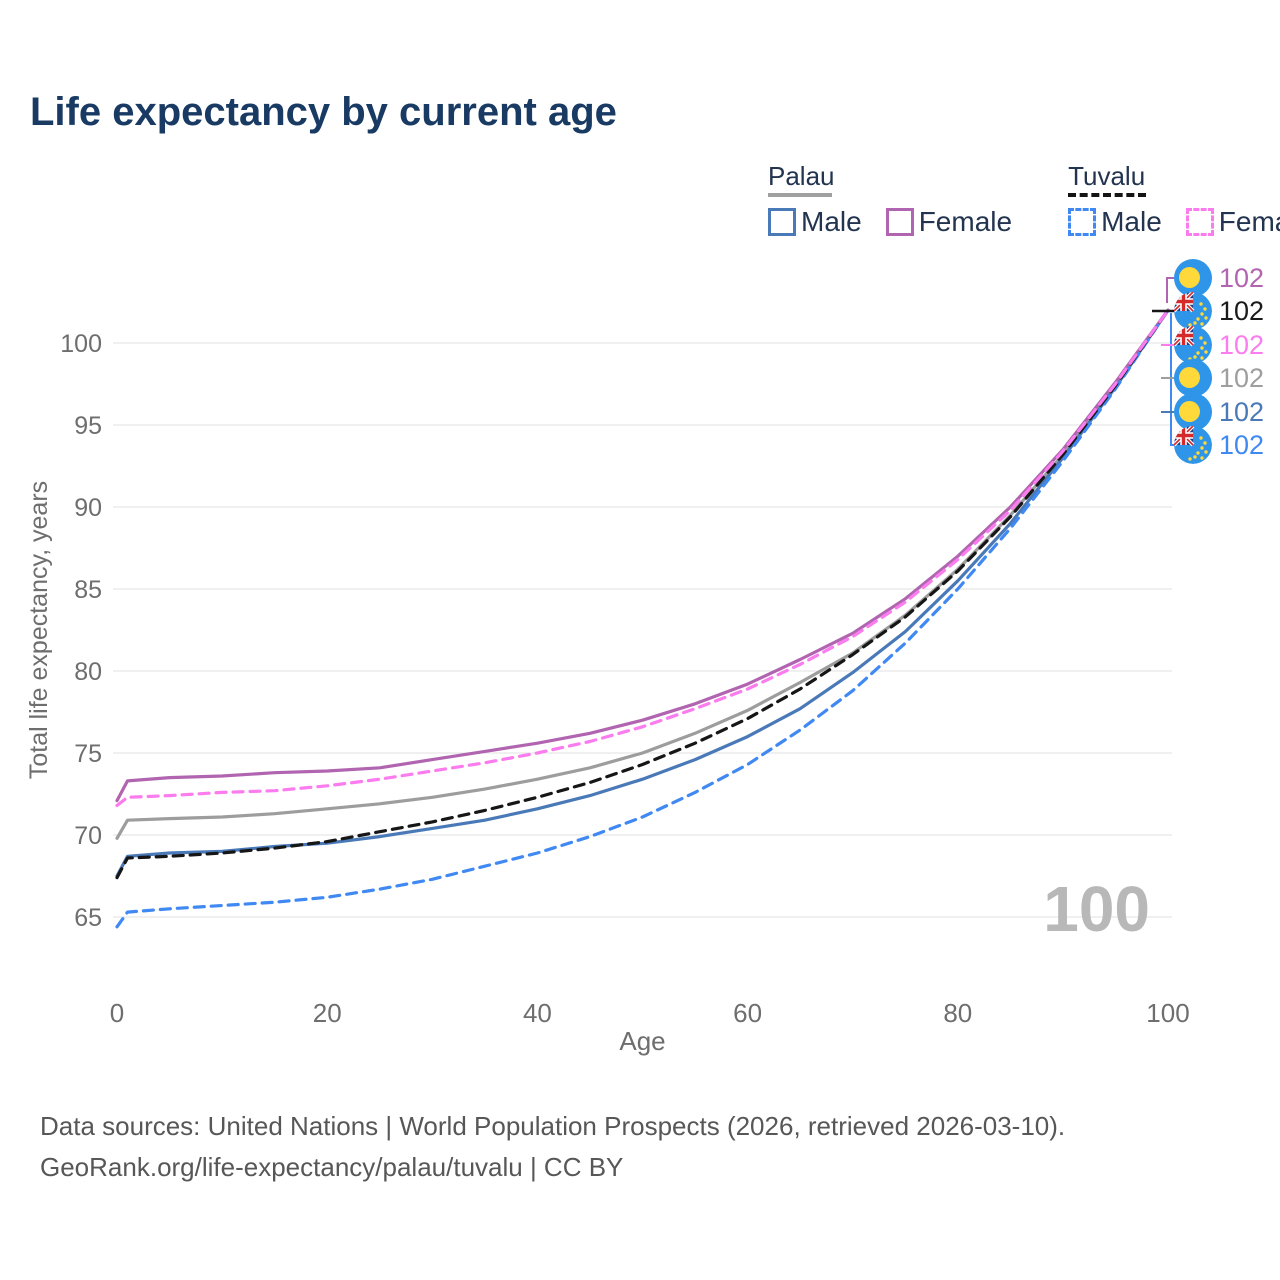  I want to click on y-axis-title: Total life expectancy, years, so click(39, 630).